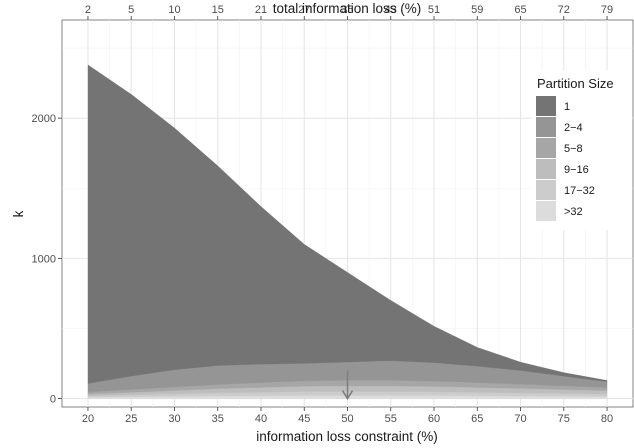 This screenshot has width=634, height=448. What do you see at coordinates (576, 170) in the screenshot?
I see `legend-label: 9−16` at bounding box center [576, 170].